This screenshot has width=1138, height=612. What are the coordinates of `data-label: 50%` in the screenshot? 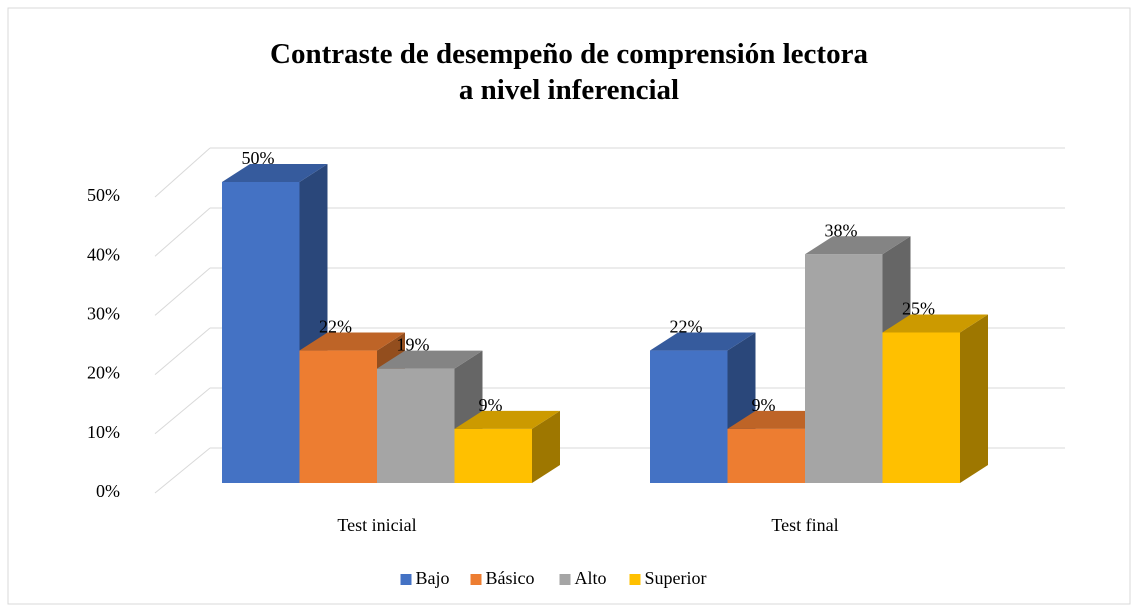 It's located at (258, 158).